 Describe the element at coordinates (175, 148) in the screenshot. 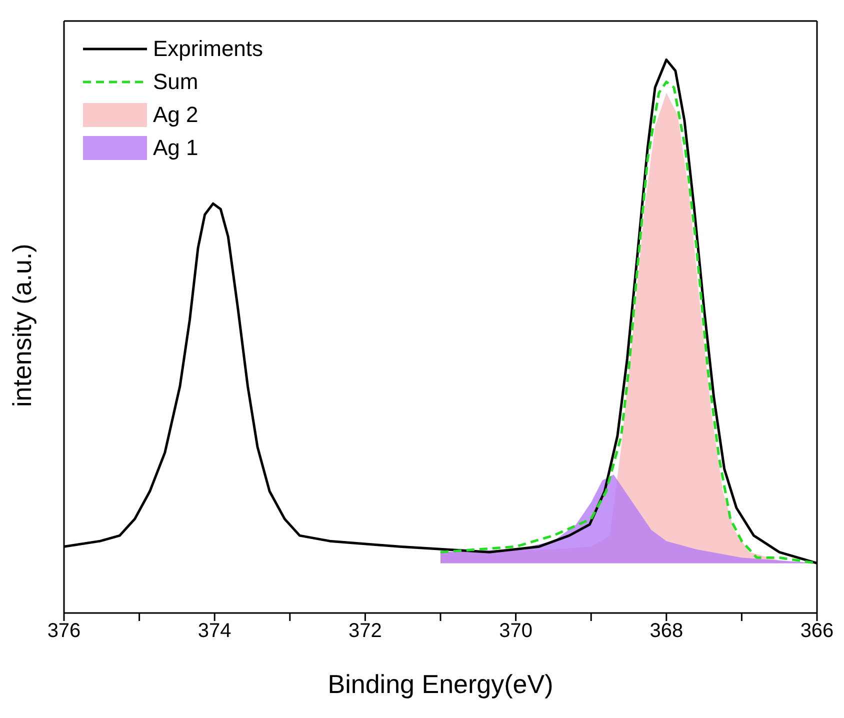

I see `legend-label: Ag 1` at that location.